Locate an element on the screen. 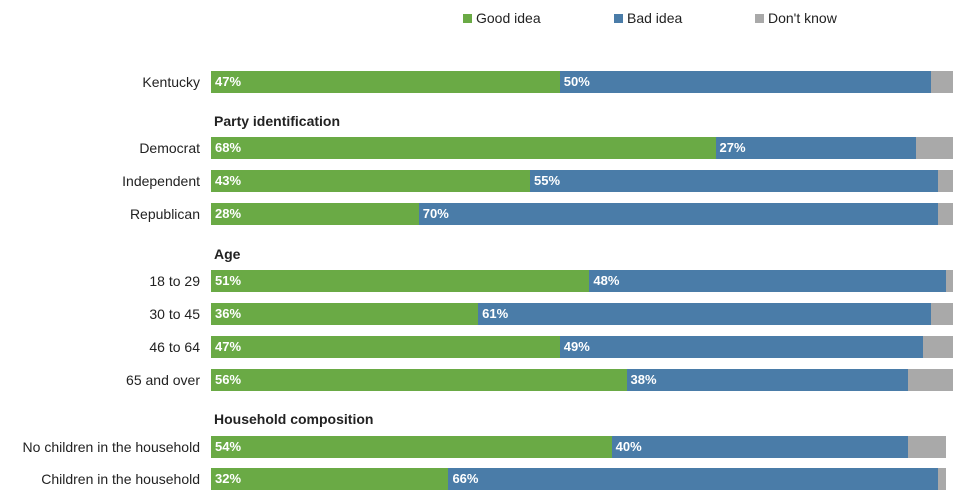  data-label-bad: 61% is located at coordinates (495, 313).